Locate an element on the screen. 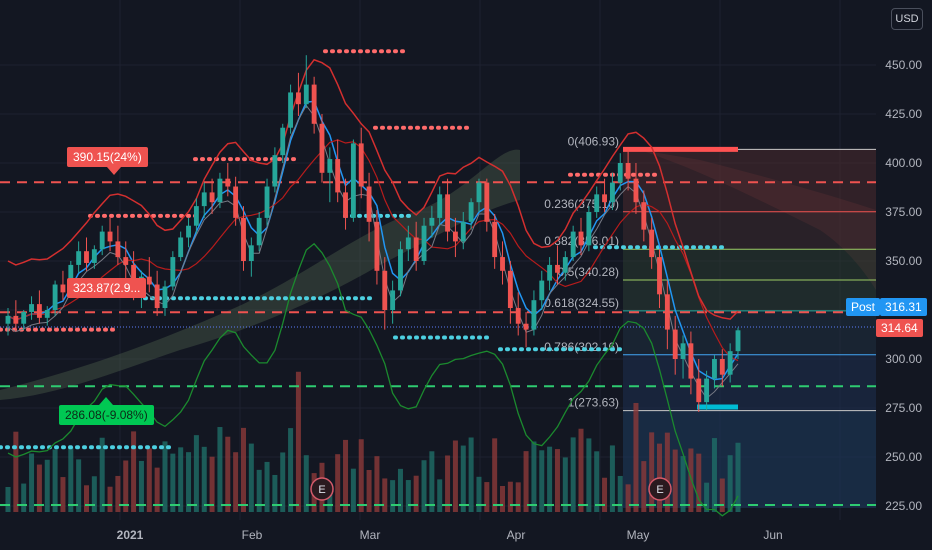 The height and width of the screenshot is (550, 932). price-tick-0: 450.00 is located at coordinates (903, 65).